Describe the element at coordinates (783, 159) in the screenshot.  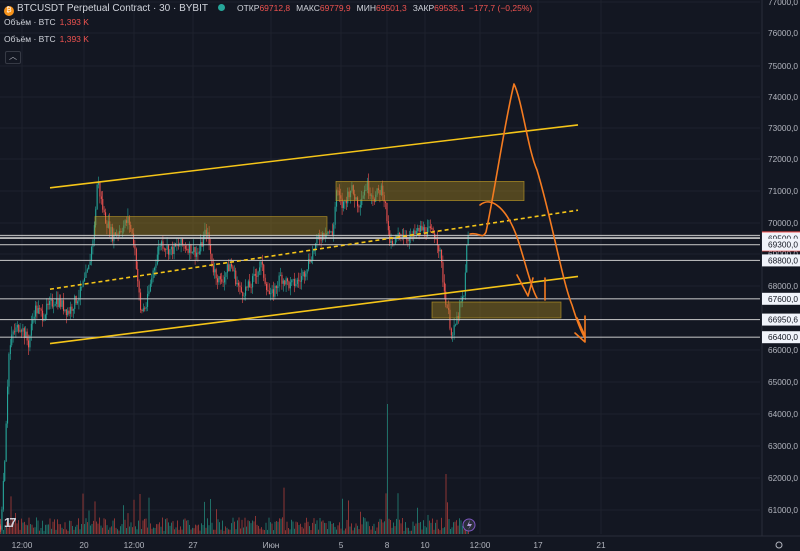
I see `price-tick-label: 72000,0` at that location.